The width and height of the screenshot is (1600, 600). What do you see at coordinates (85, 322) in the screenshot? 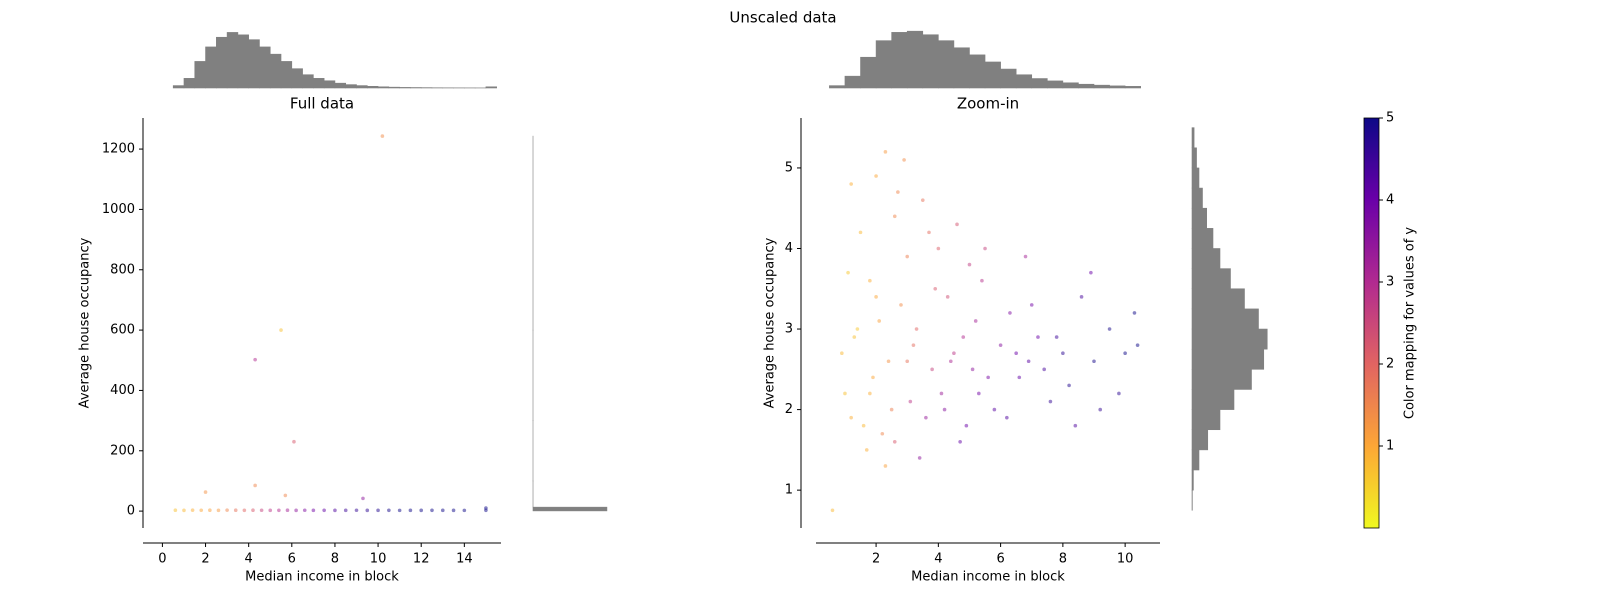
I see `y-axis-label: Average house occupancy` at bounding box center [85, 322].